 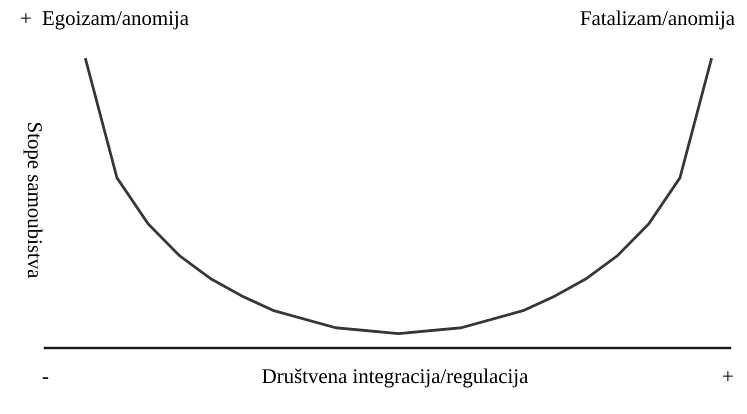 I want to click on y-axis-title: Stope samoubistva, so click(x=33, y=200).